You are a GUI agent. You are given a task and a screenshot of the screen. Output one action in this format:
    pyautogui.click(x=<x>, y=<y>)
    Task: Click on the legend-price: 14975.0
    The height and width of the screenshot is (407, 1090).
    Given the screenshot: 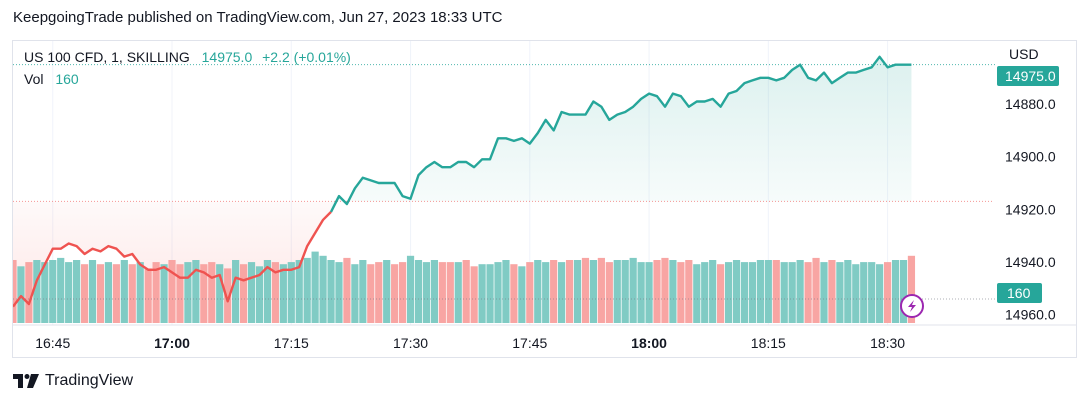 What is the action you would take?
    pyautogui.click(x=227, y=57)
    